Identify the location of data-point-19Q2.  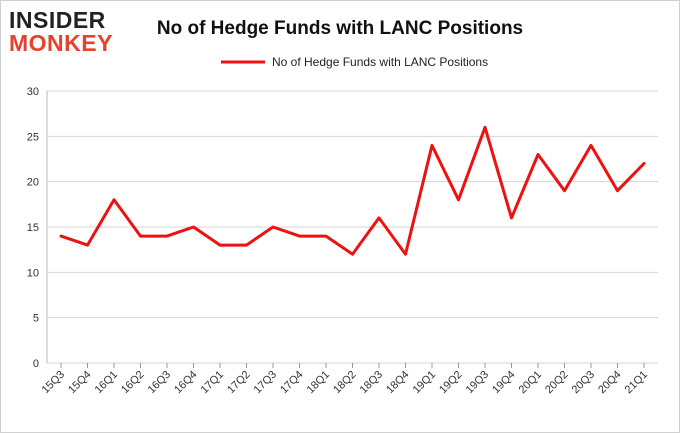
(458, 199).